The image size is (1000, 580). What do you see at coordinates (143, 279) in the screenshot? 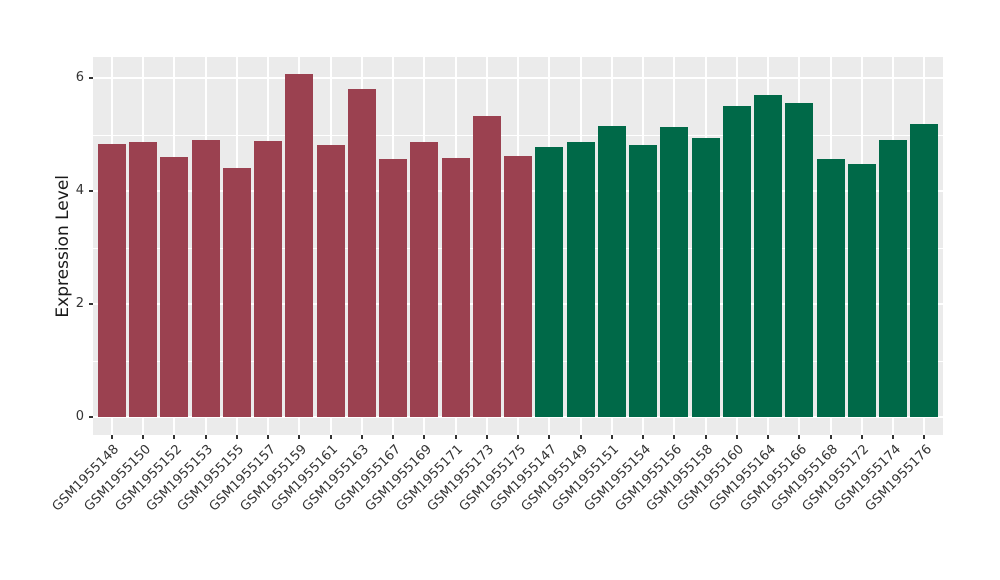
I see `bar-GSM1955150` at bounding box center [143, 279].